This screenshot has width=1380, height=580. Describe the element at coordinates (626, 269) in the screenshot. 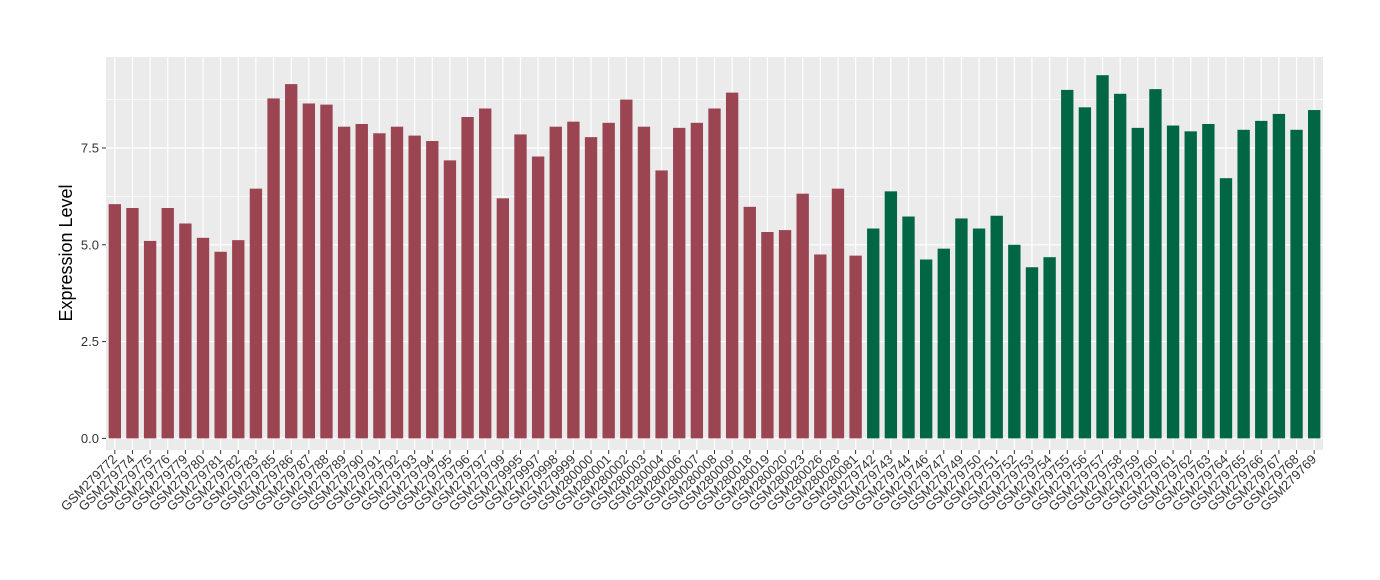

I see `bar-GSM280002` at that location.